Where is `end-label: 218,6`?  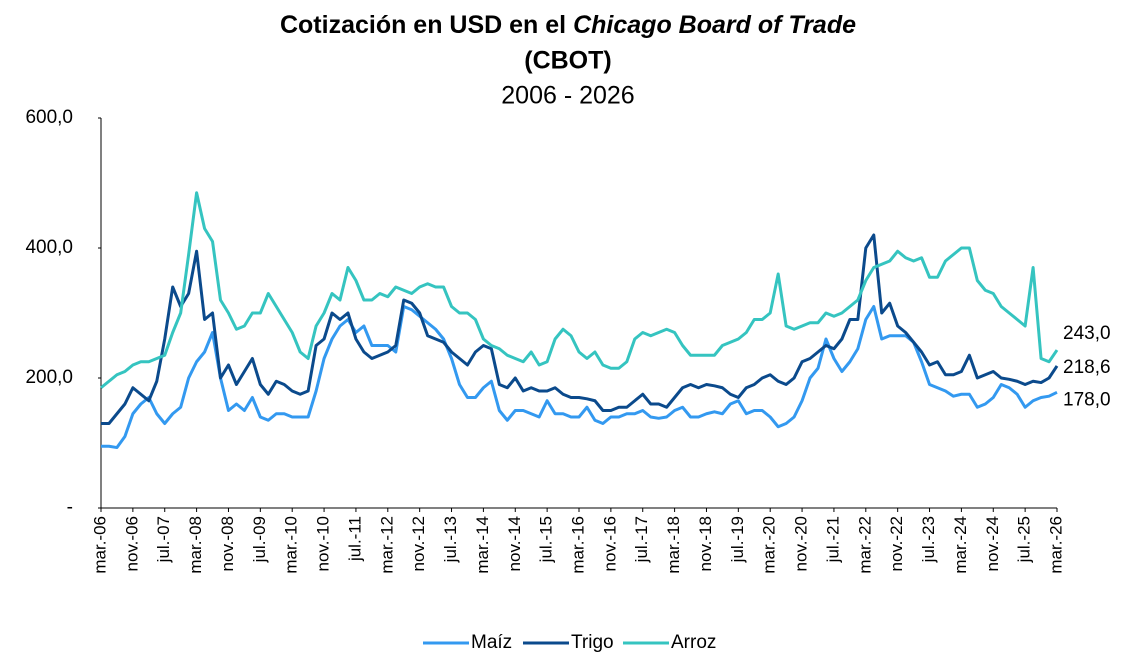 end-label: 218,6 is located at coordinates (1087, 367).